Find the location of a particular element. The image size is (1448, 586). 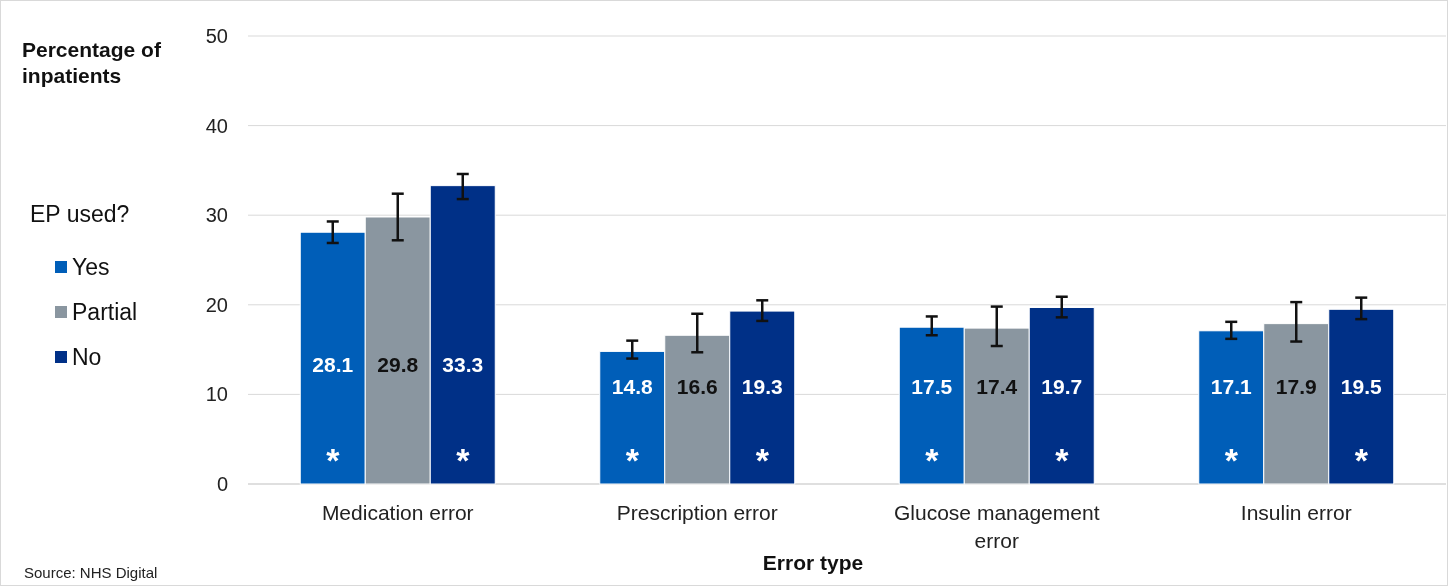

y-tick-label: 40 is located at coordinates (216, 125).